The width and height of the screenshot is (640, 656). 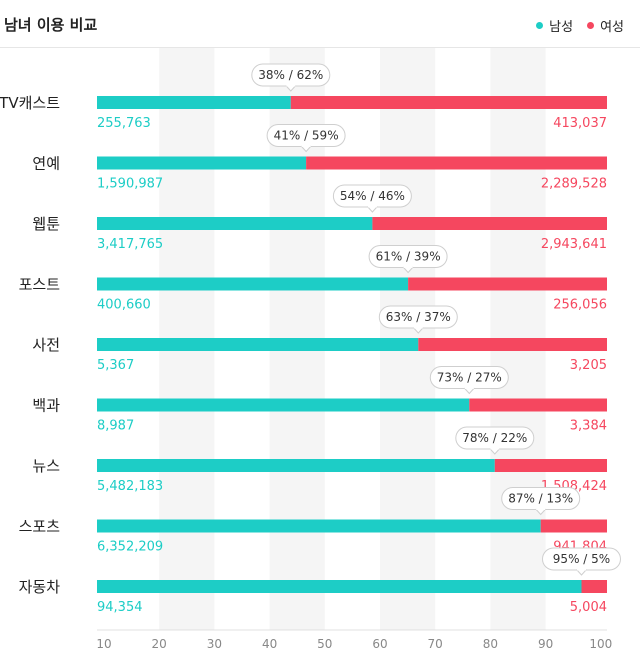 I want to click on legend-dot-female, so click(x=591, y=25).